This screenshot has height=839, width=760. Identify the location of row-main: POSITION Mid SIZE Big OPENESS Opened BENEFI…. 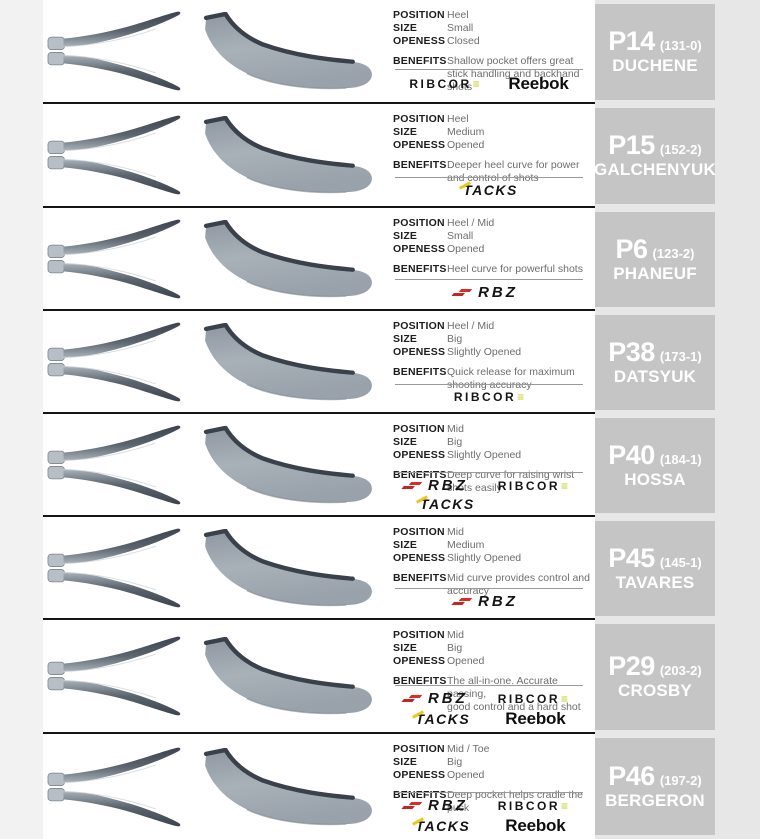
(319, 677).